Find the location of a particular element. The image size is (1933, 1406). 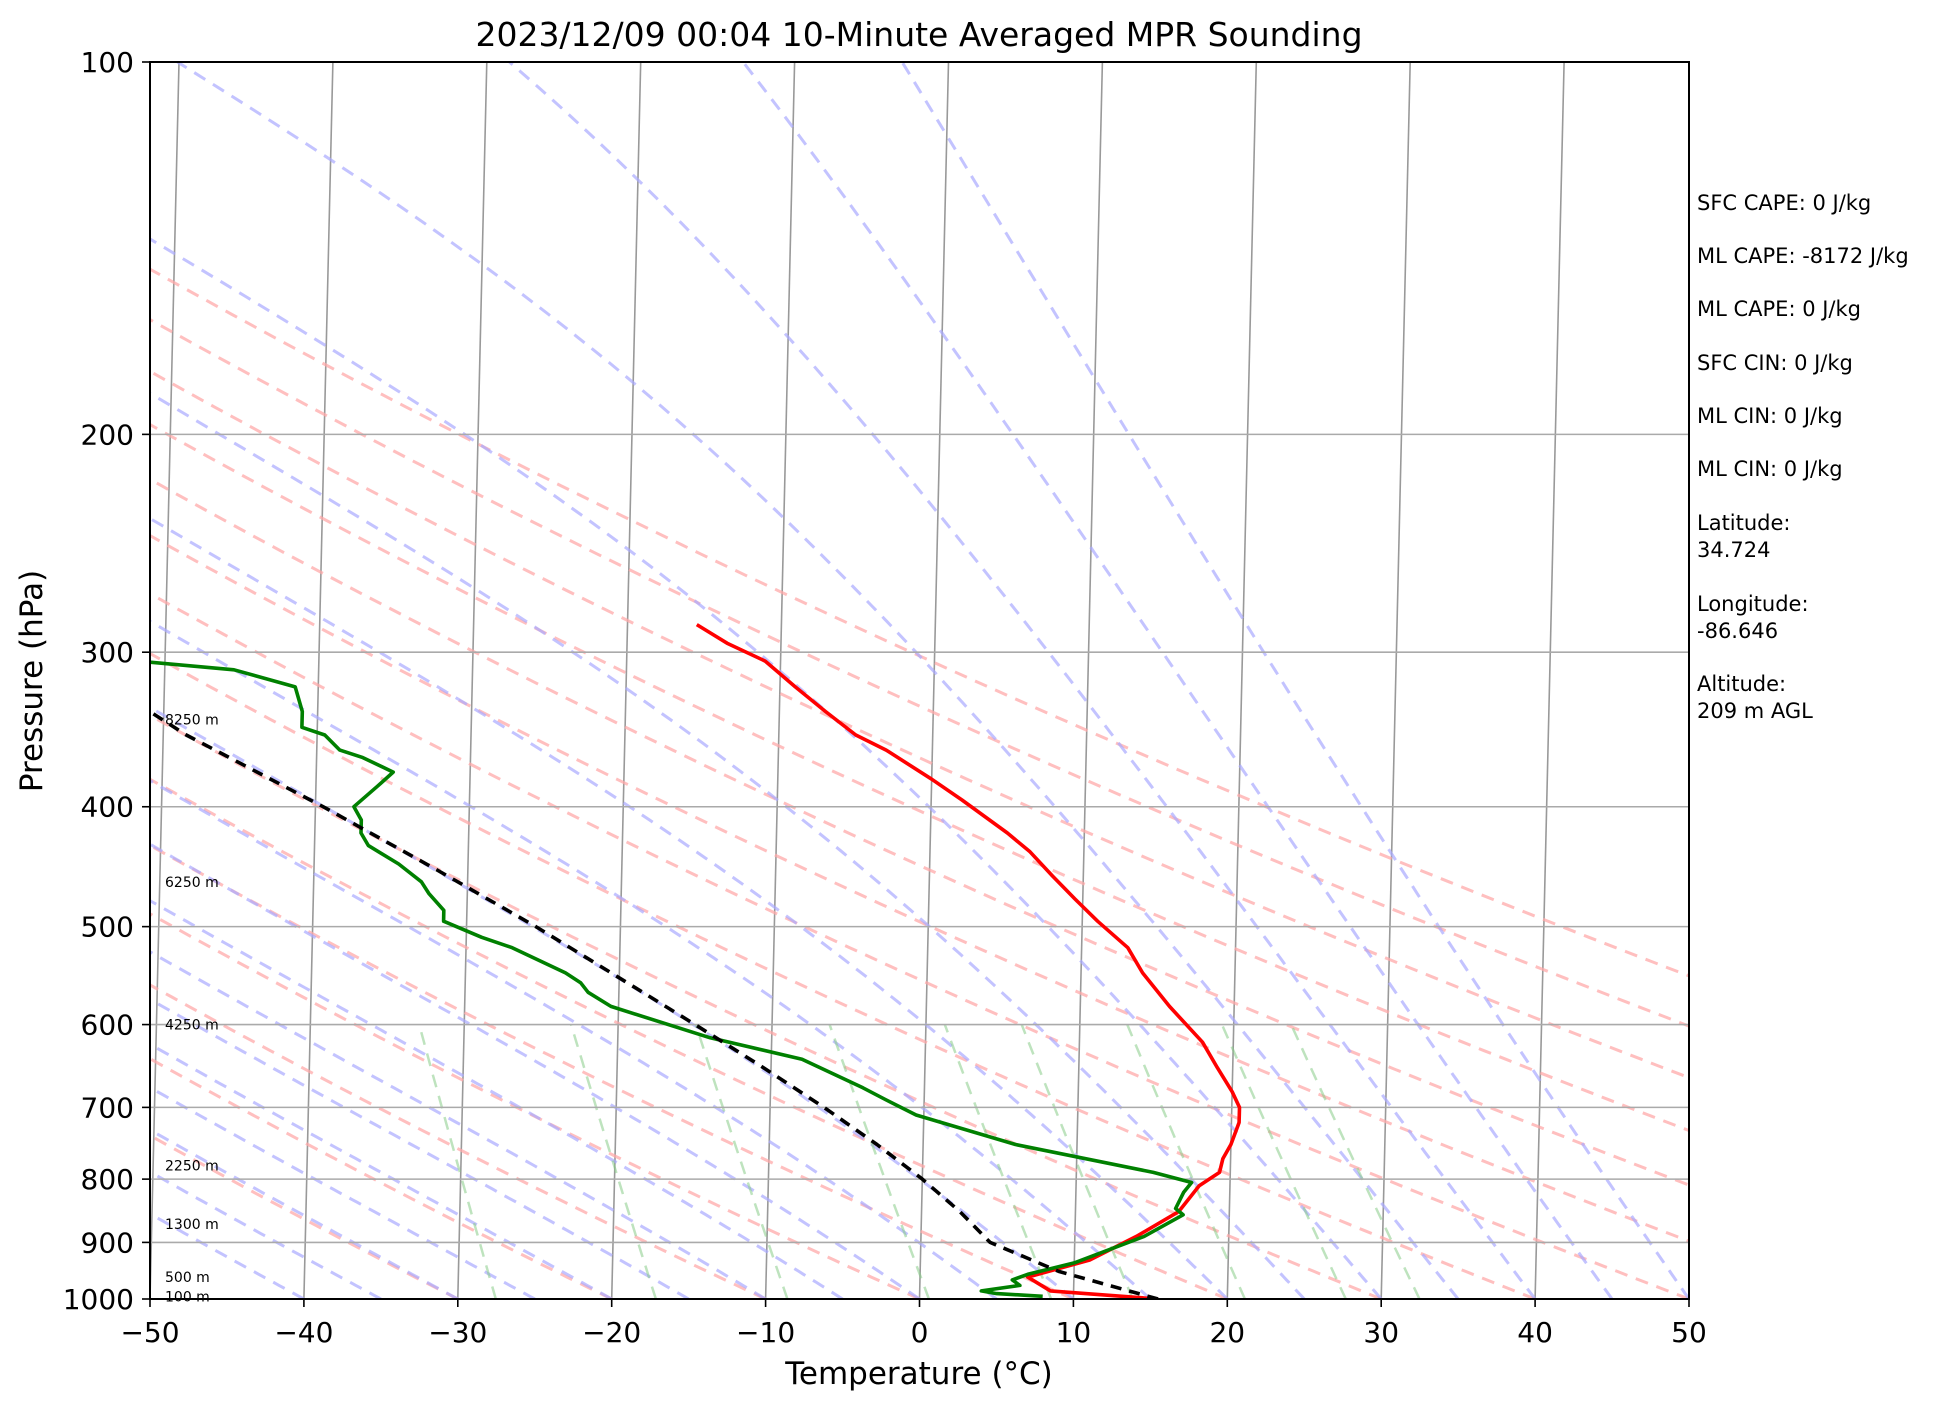

x-tick-label: 40 is located at coordinates (1535, 1332).